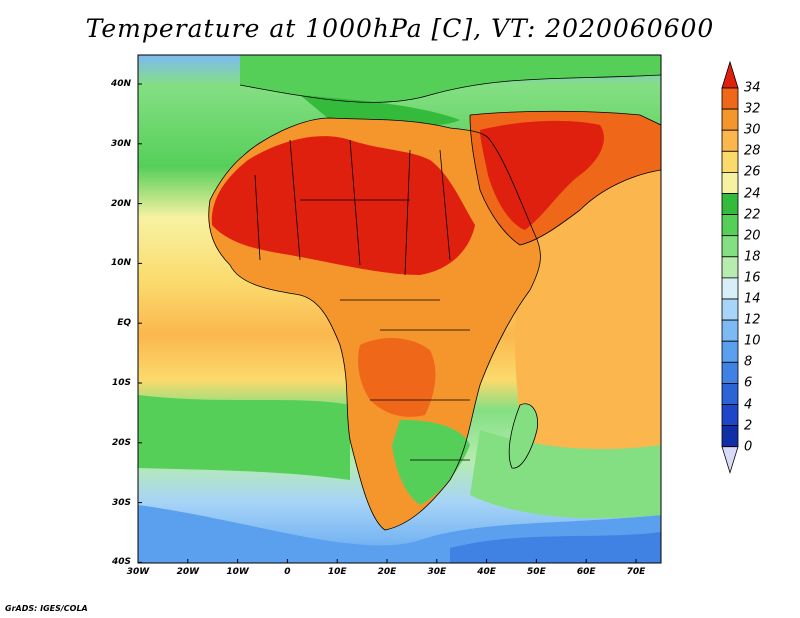  I want to click on colorbar-tick-label: 34, so click(752, 88).